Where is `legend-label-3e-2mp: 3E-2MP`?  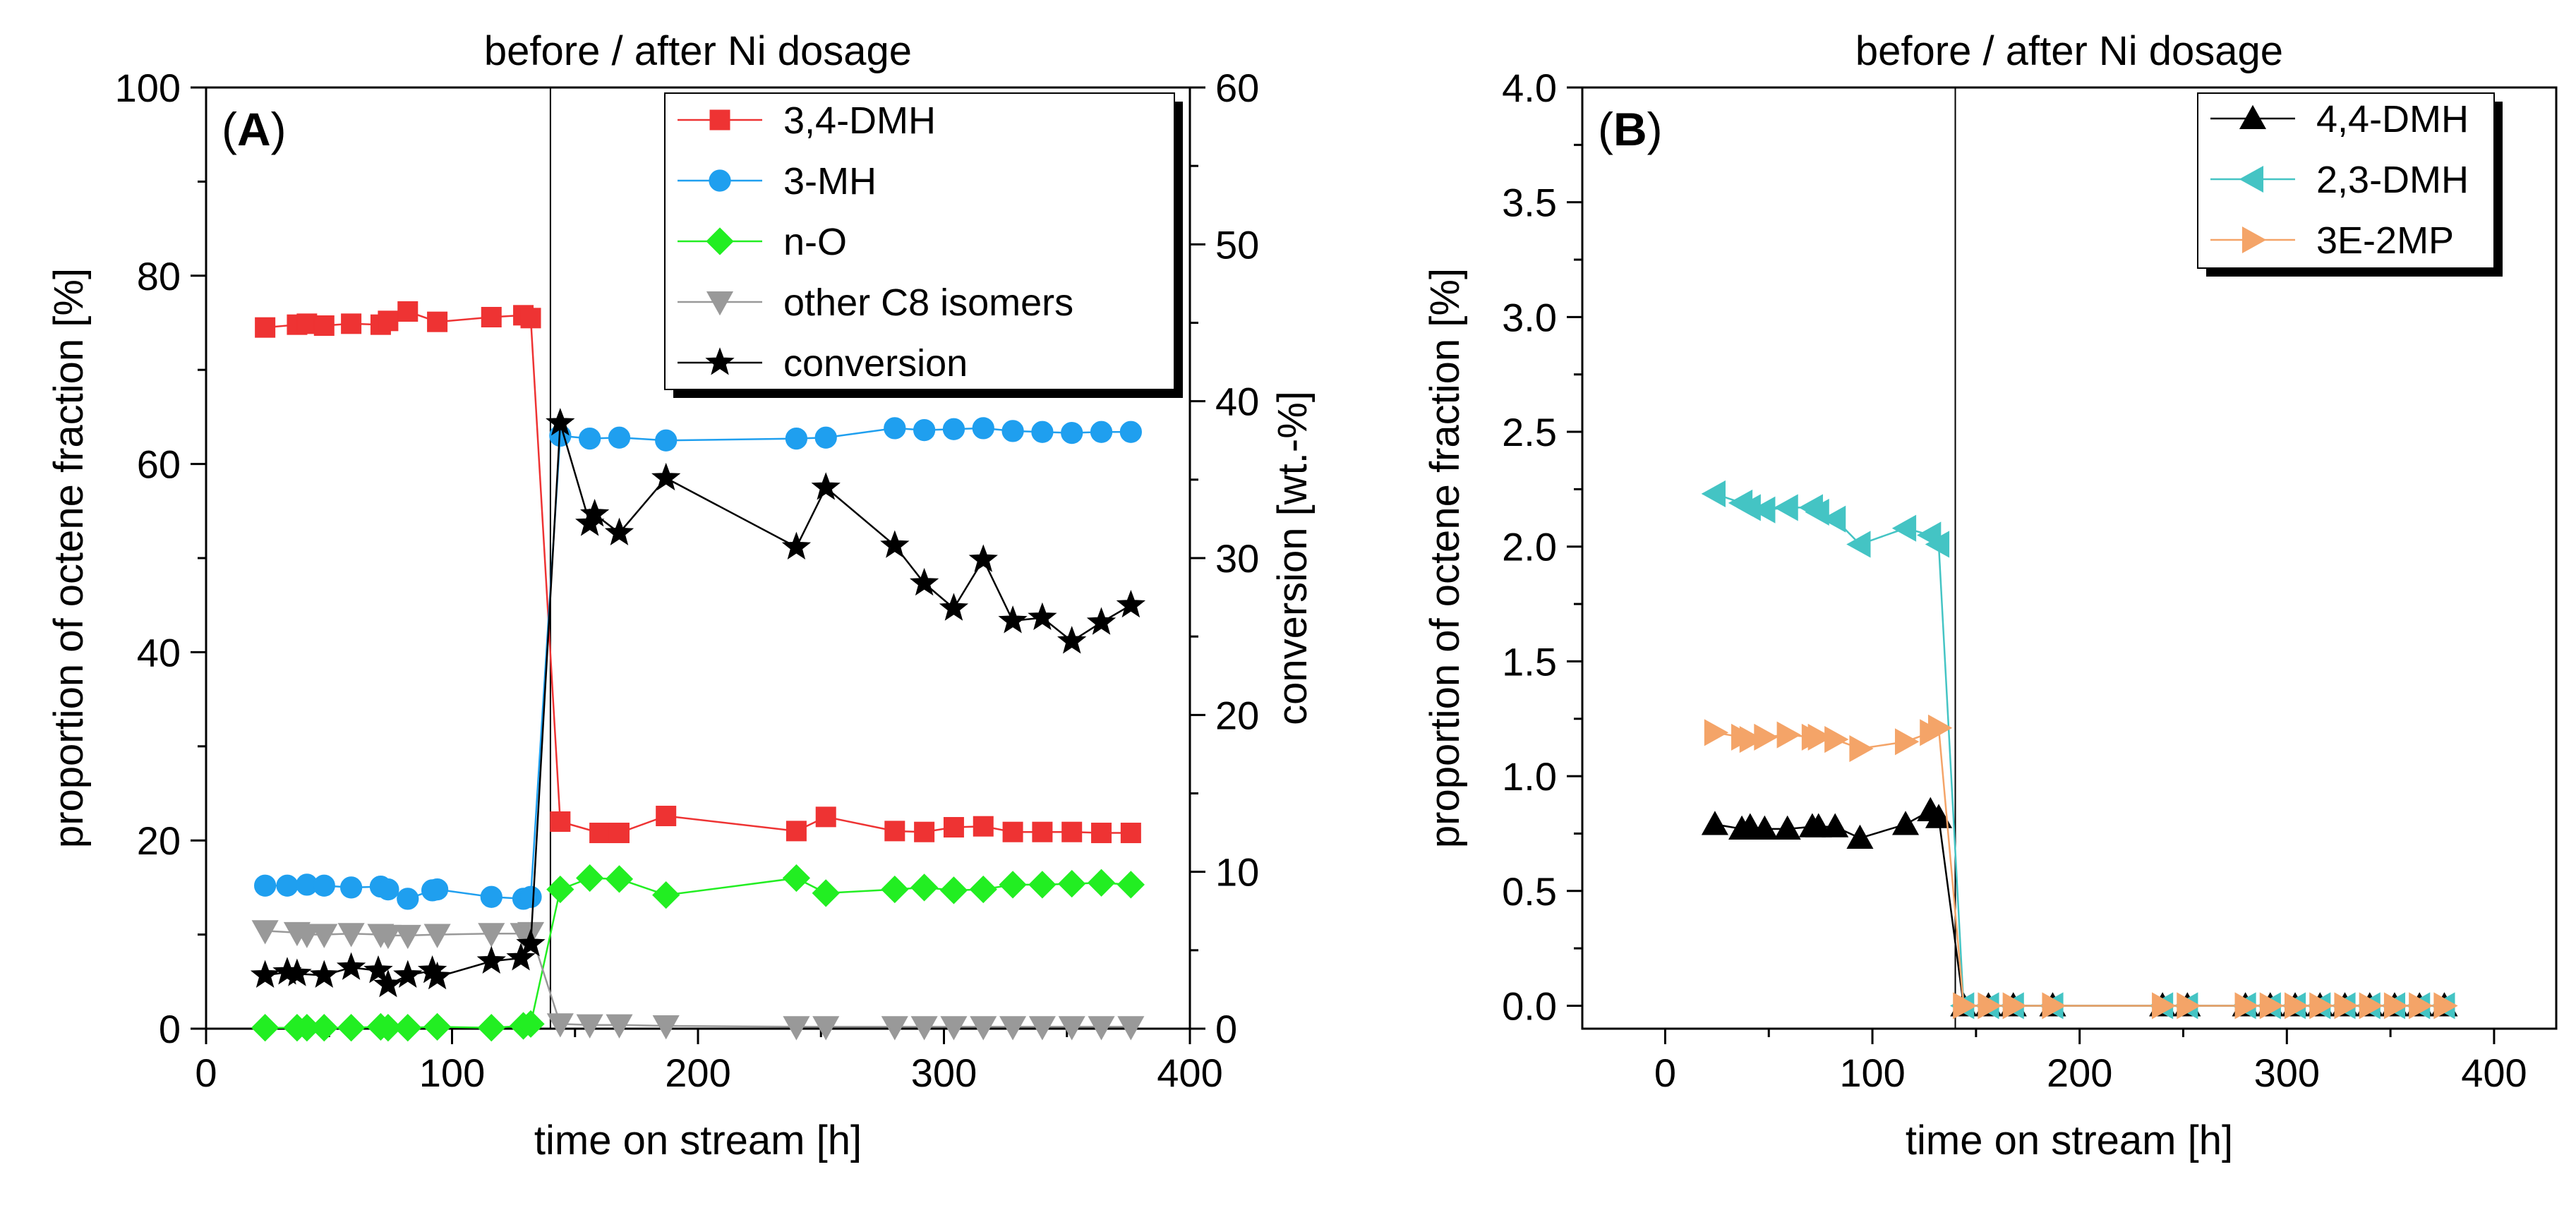 legend-label-3e-2mp: 3E-2MP is located at coordinates (2385, 240).